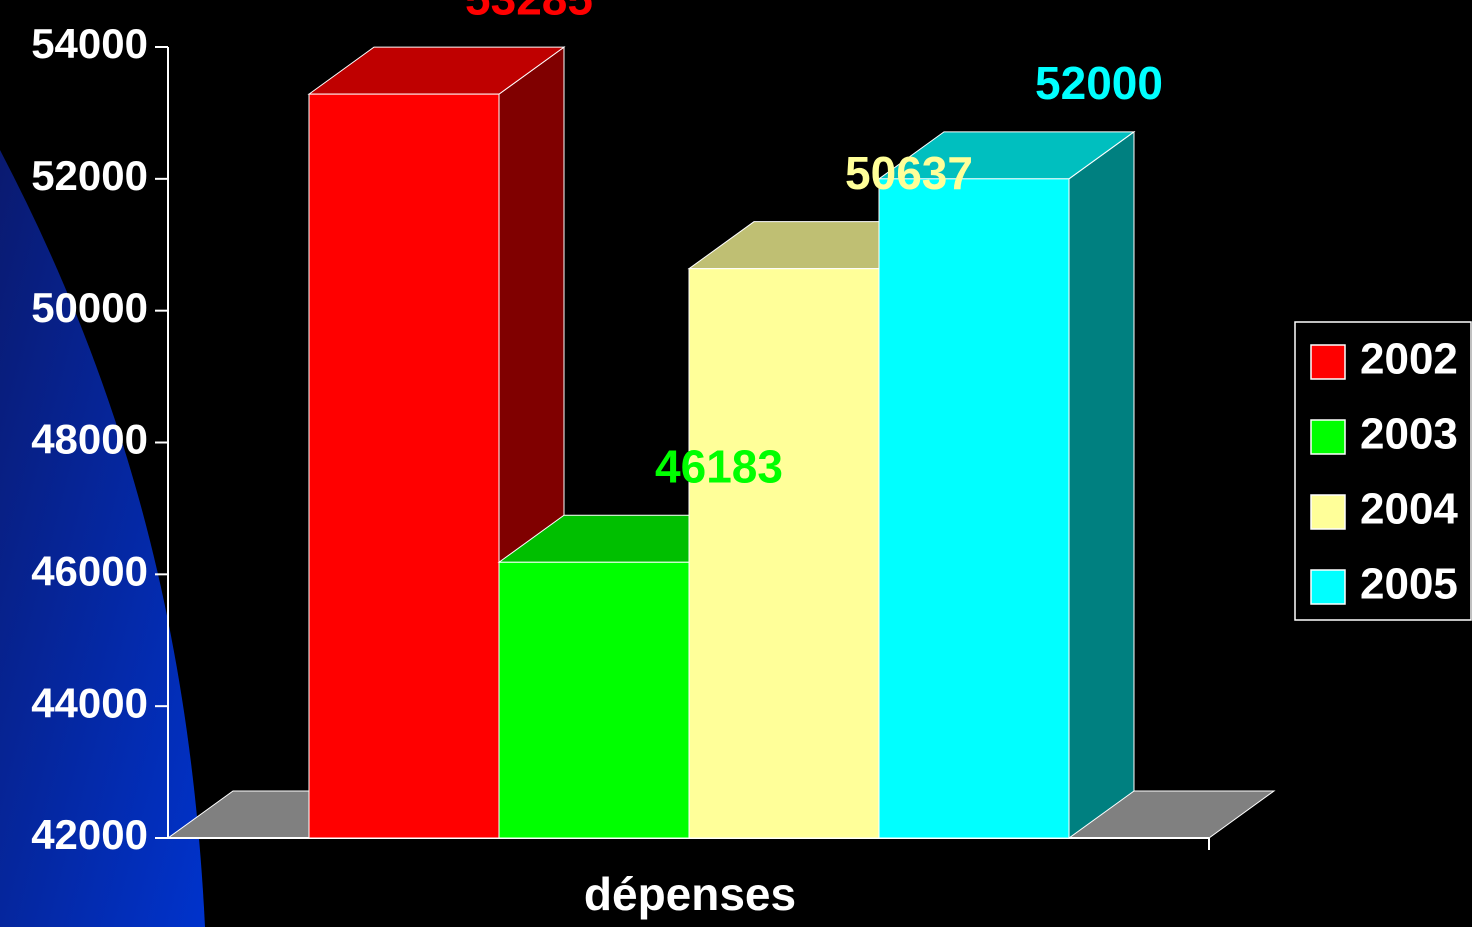 The width and height of the screenshot is (1472, 927). What do you see at coordinates (690, 894) in the screenshot?
I see `x-axis-label: dépenses` at bounding box center [690, 894].